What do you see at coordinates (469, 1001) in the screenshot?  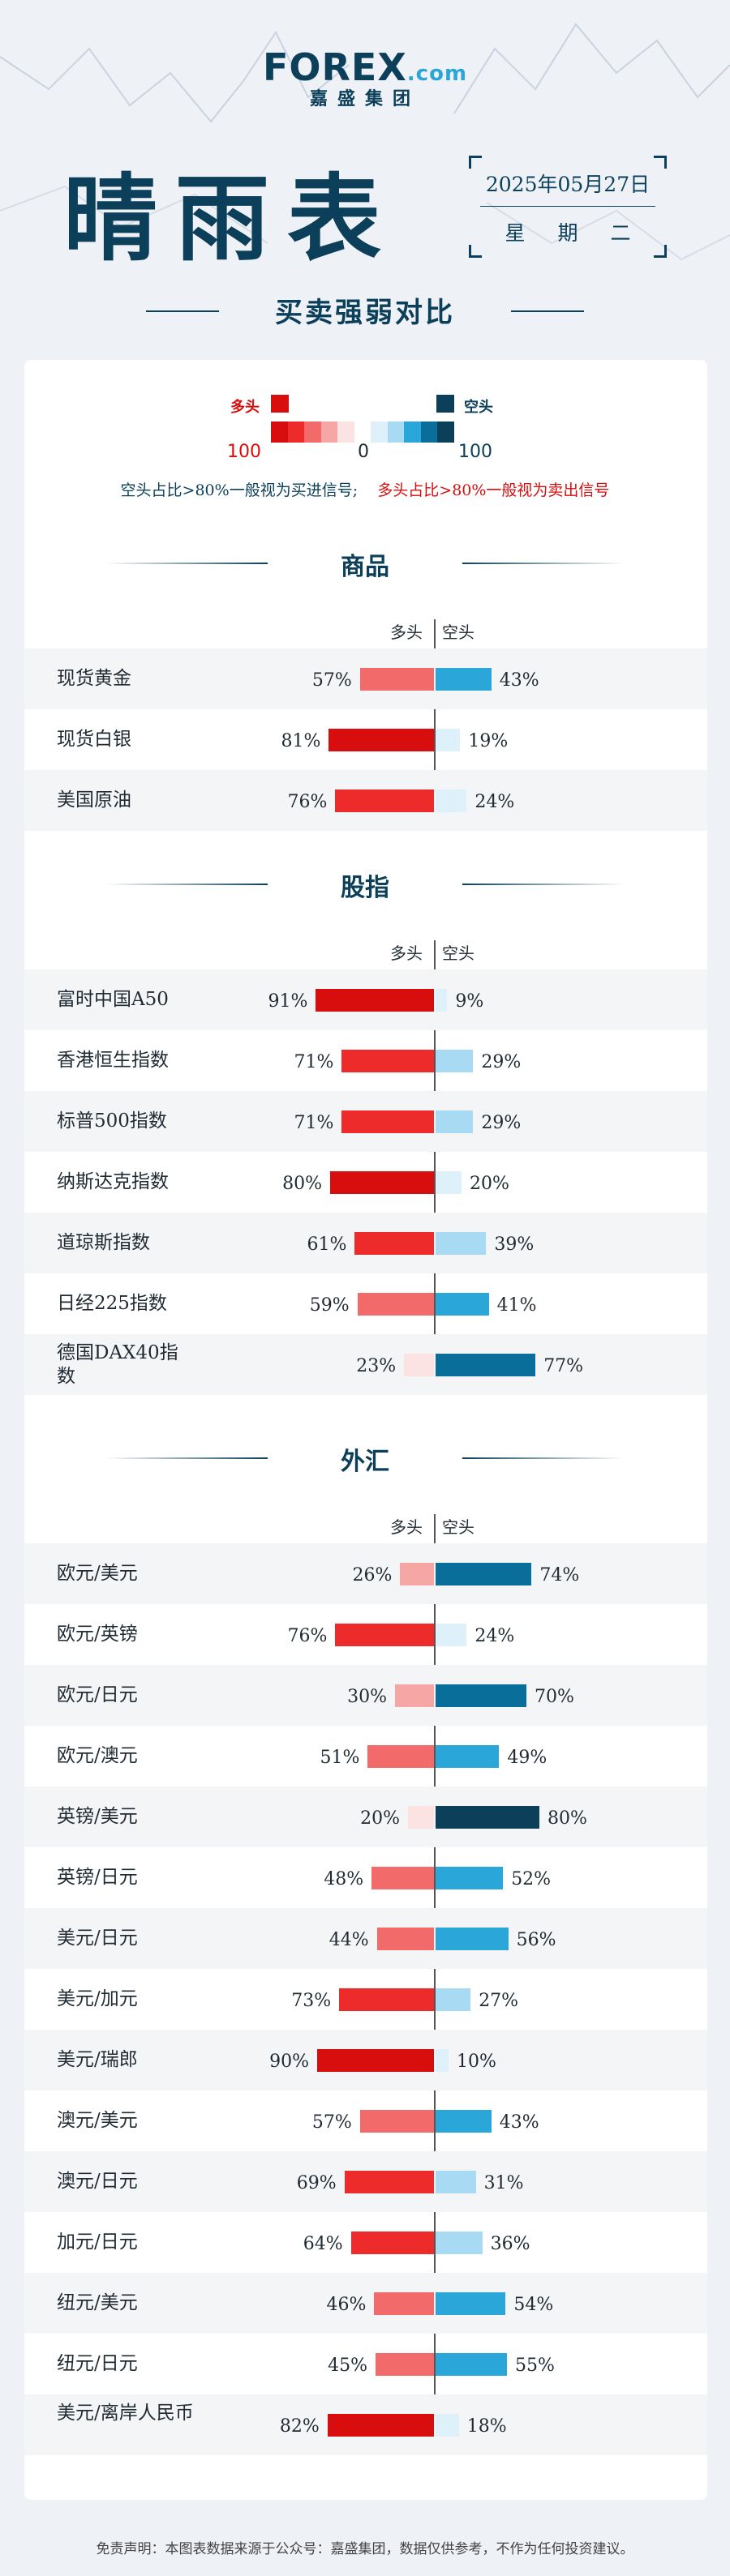 I see `short-pct-label: 9%` at bounding box center [469, 1001].